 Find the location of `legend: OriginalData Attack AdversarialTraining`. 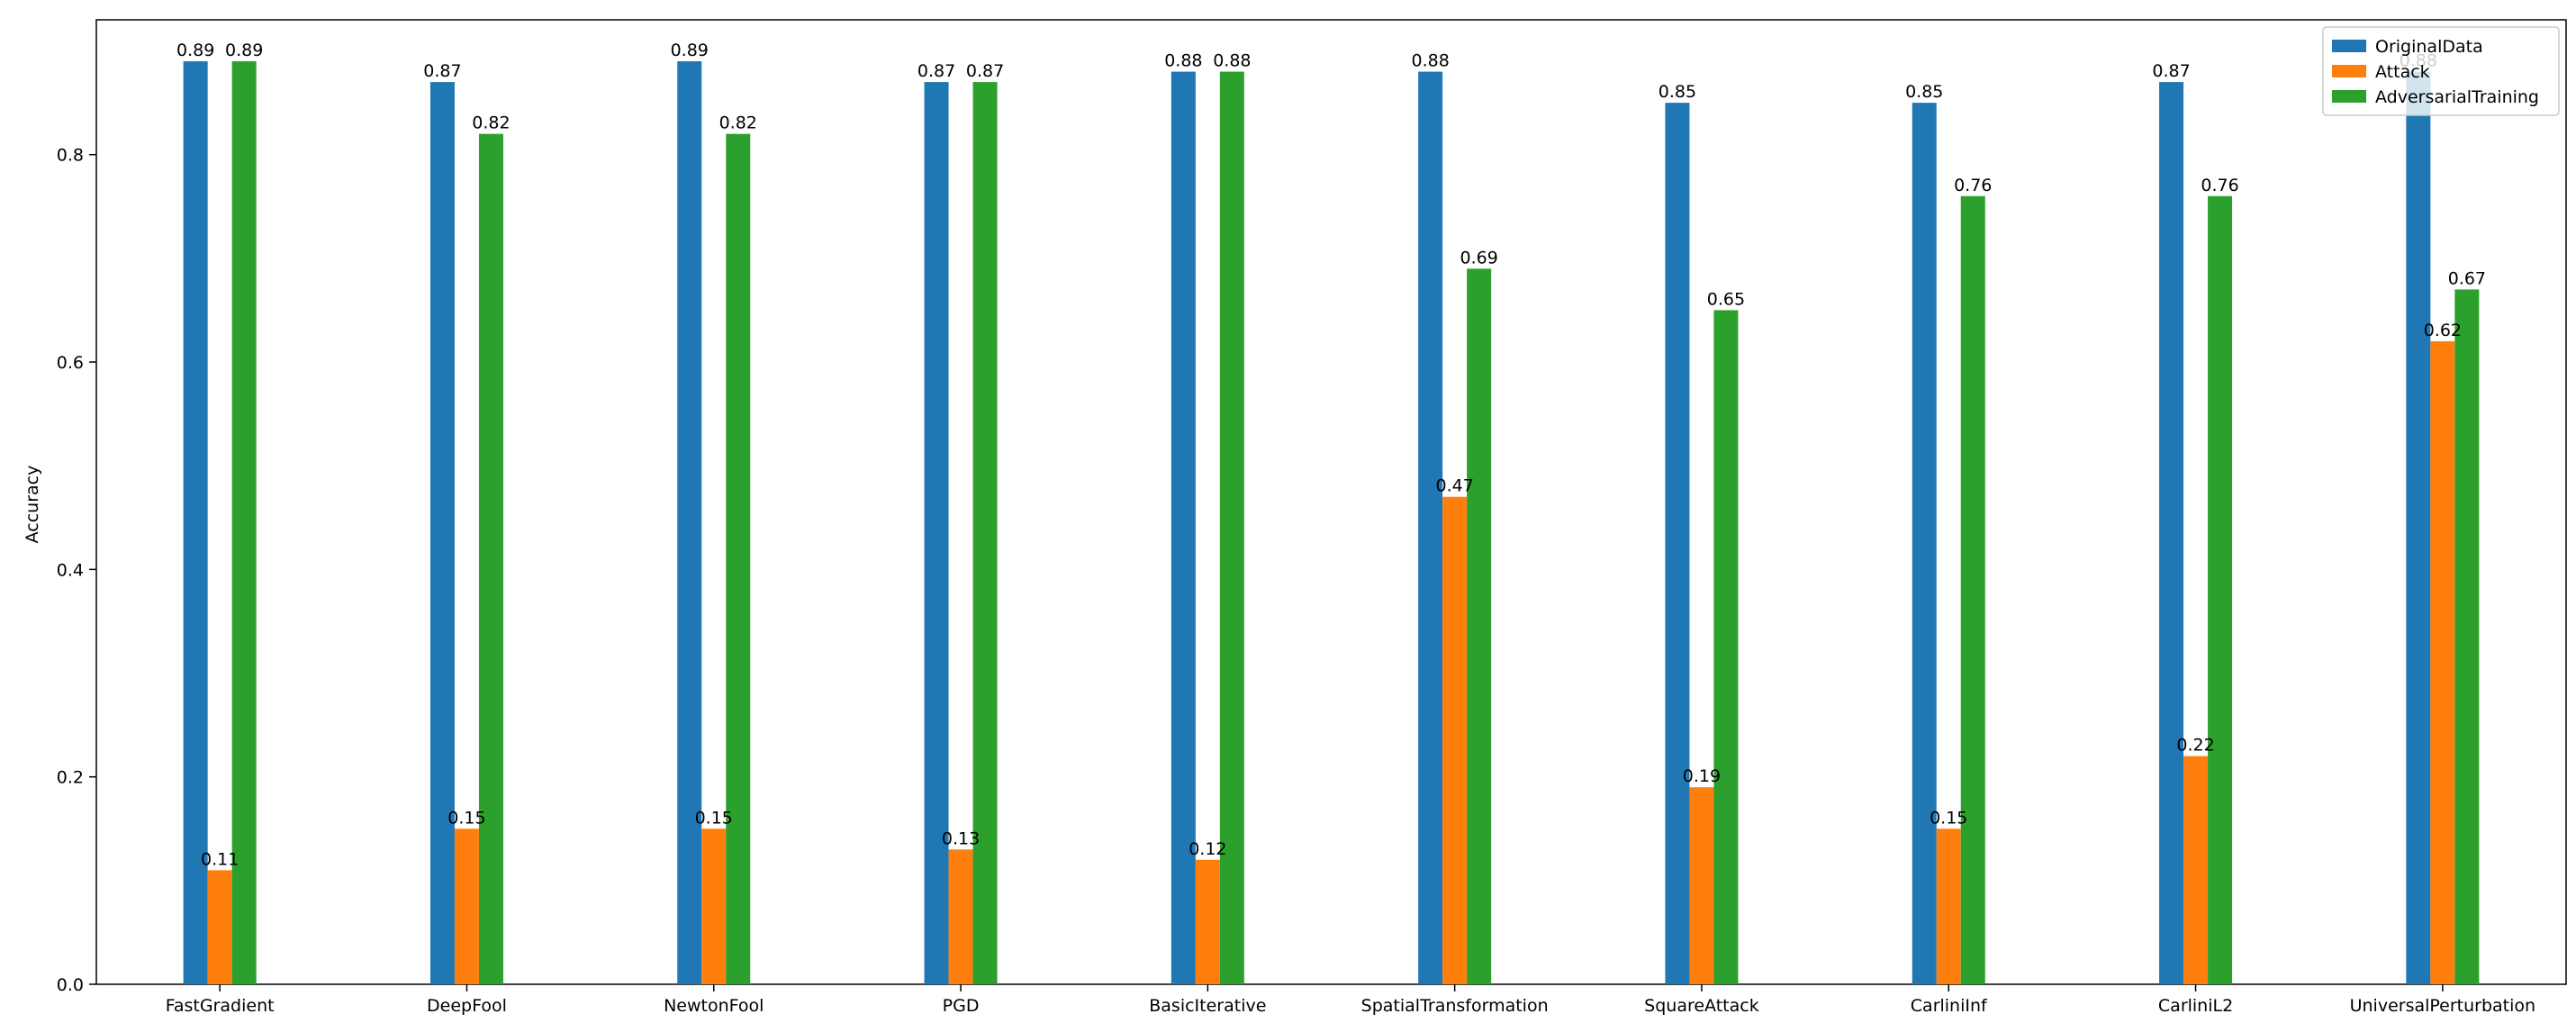

legend: OriginalData Attack AdversarialTraining is located at coordinates (2441, 71).